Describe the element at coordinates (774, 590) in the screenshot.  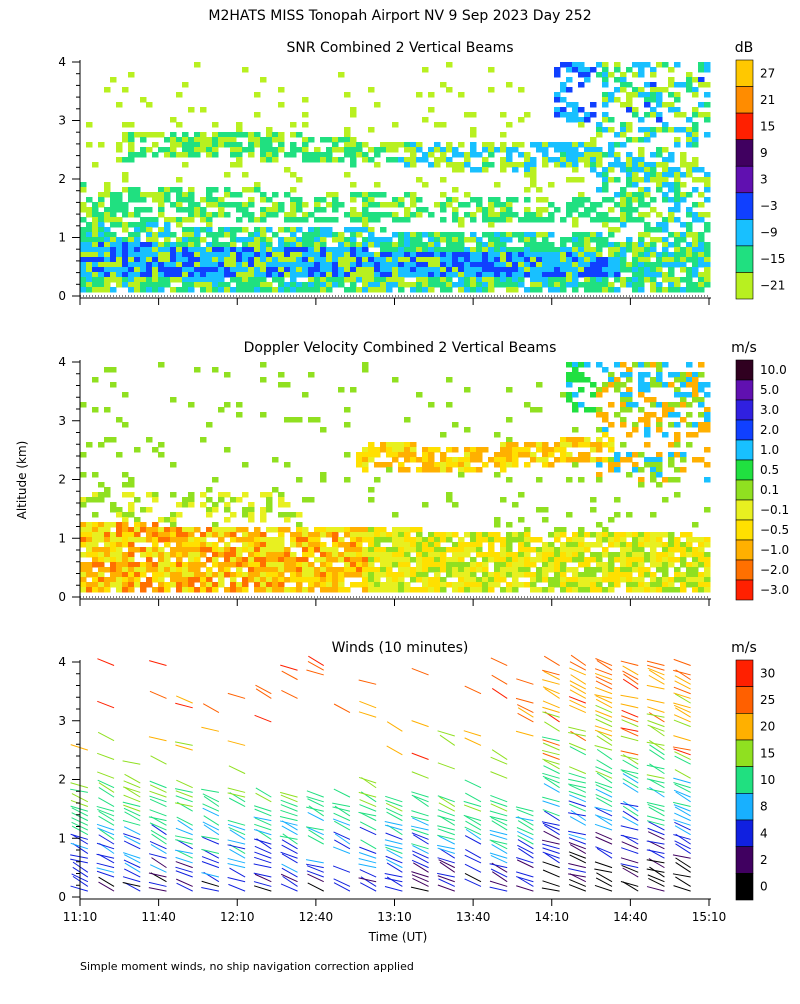
I see `colorbar-label: −3.0` at that location.